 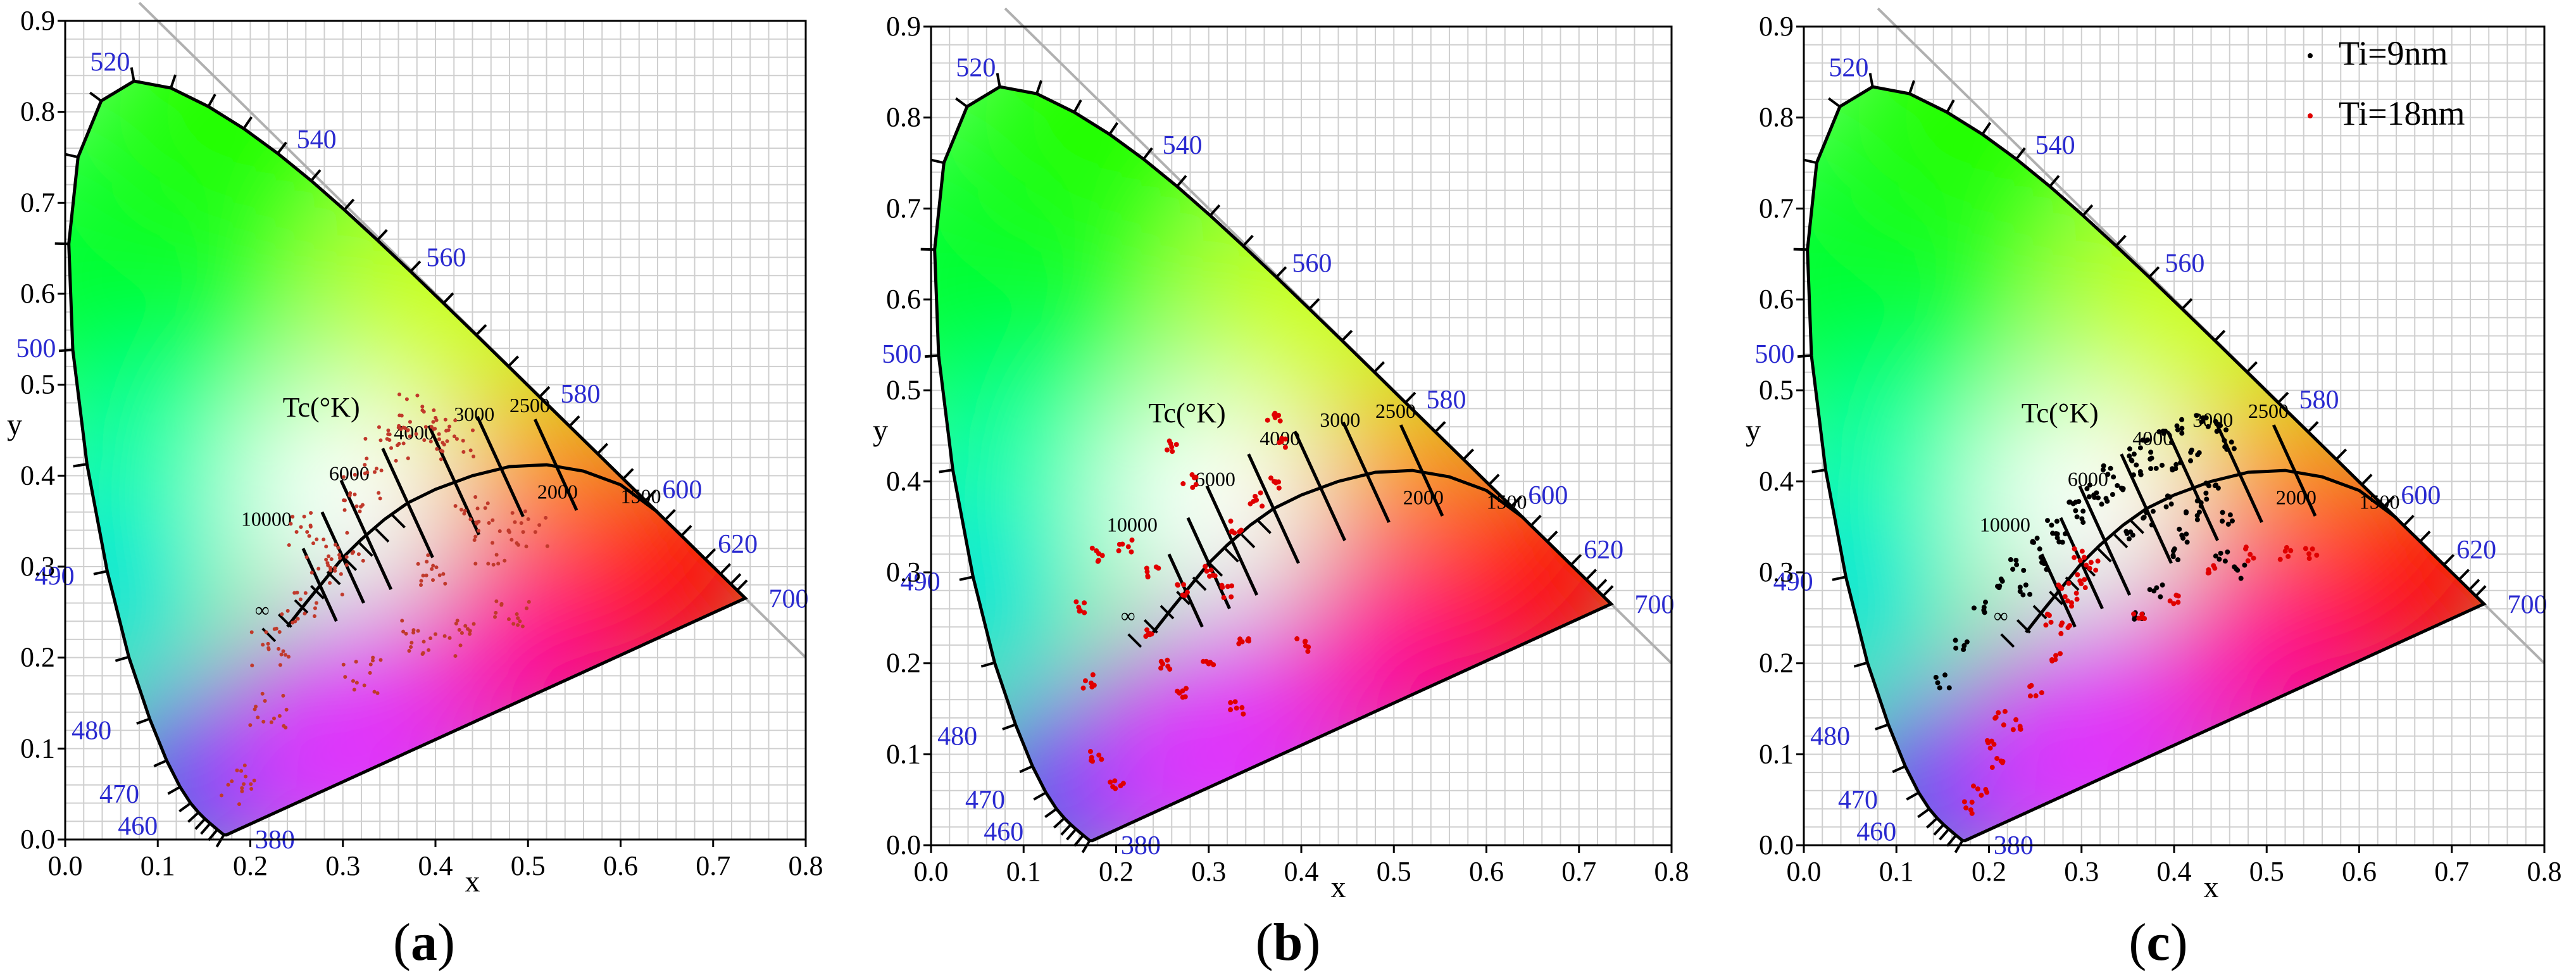 I want to click on x-tick-label: 0.3, so click(x=1208, y=871).